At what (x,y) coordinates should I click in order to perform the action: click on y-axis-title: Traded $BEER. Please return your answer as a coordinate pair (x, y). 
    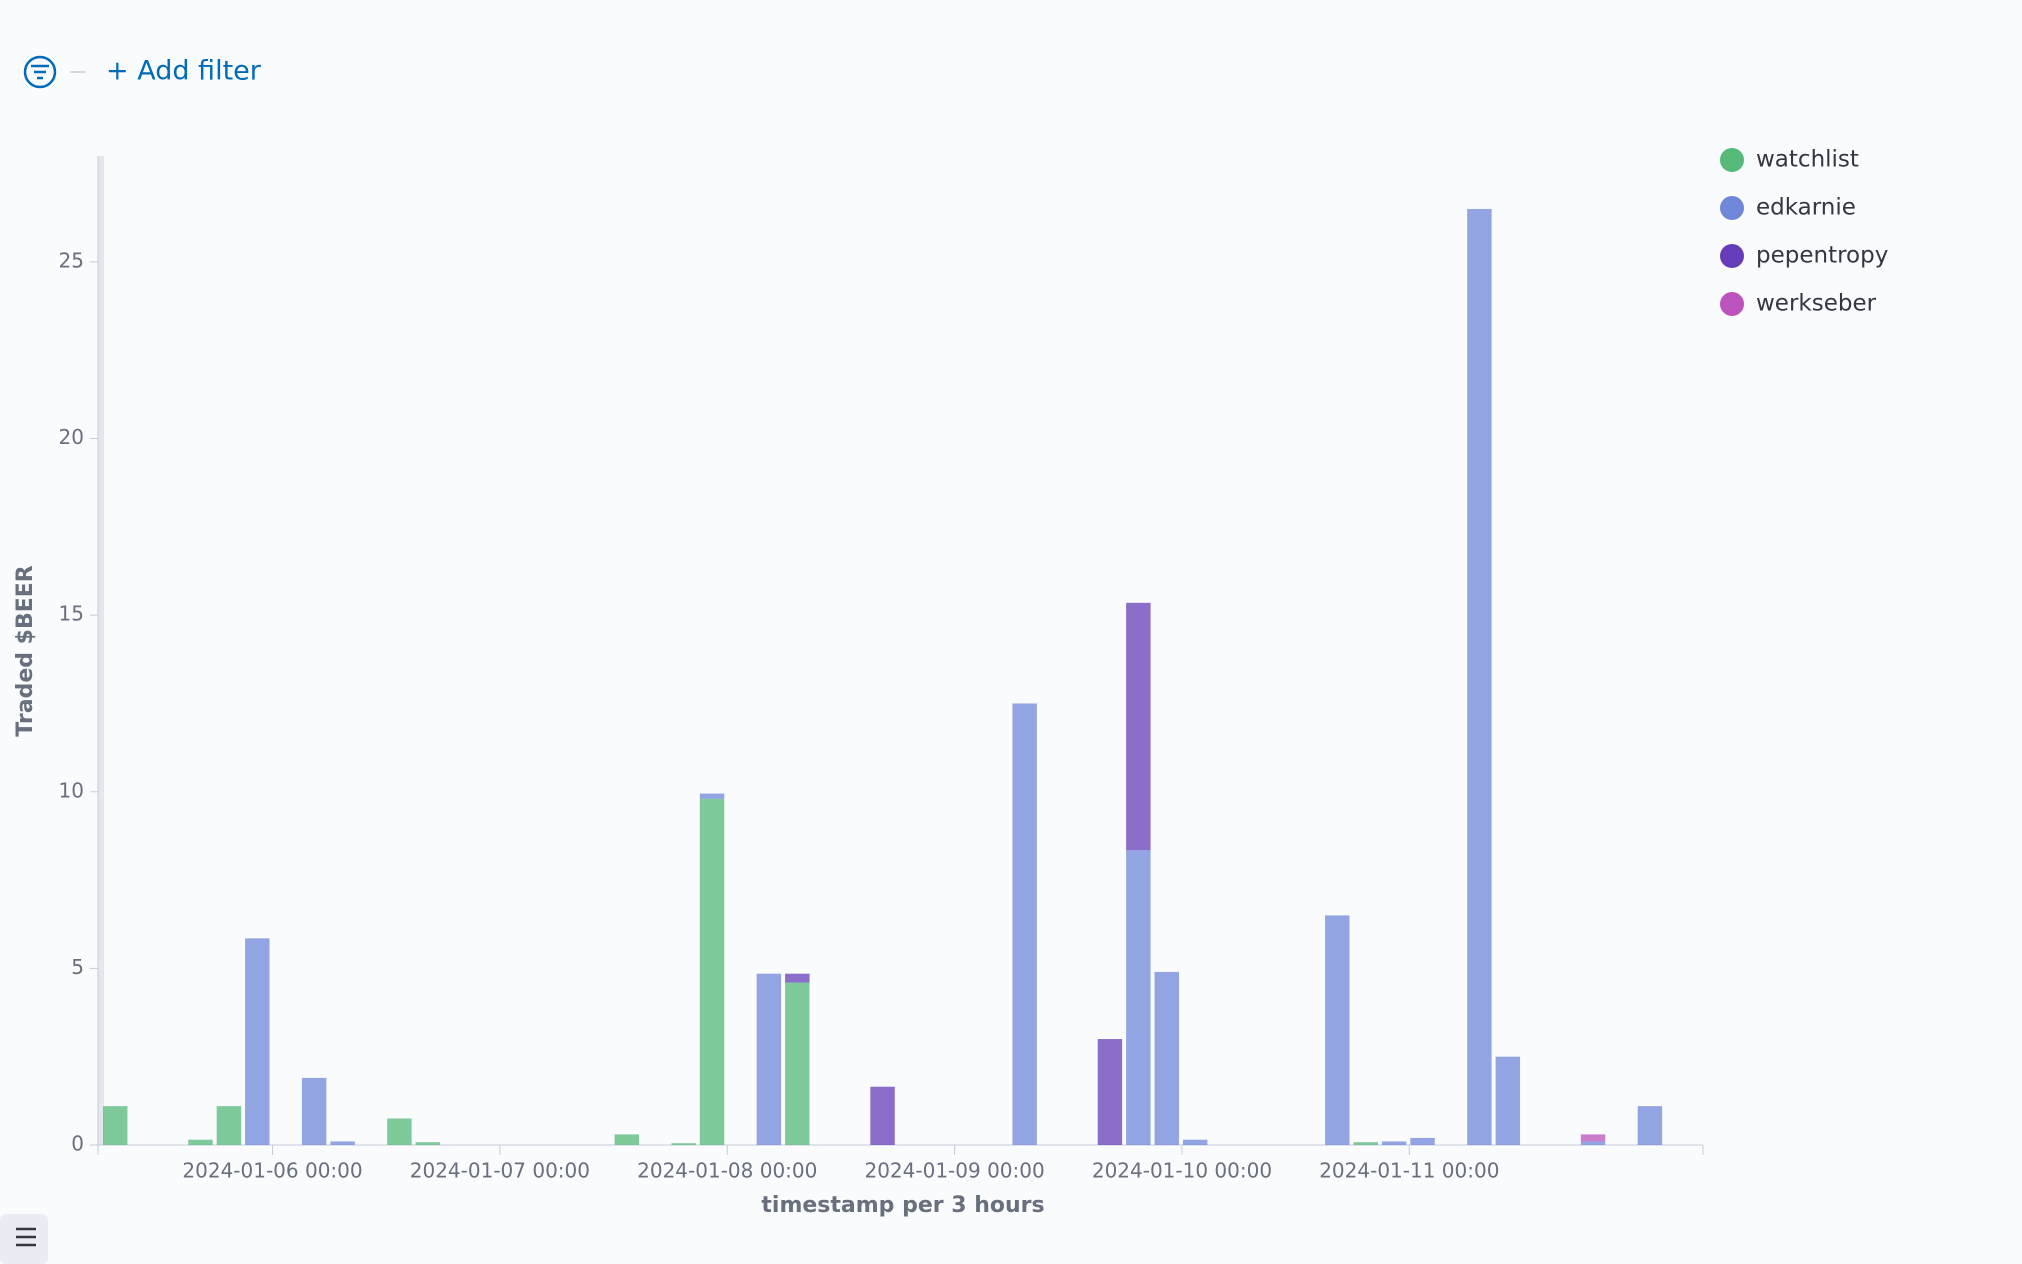
    Looking at the image, I should click on (25, 650).